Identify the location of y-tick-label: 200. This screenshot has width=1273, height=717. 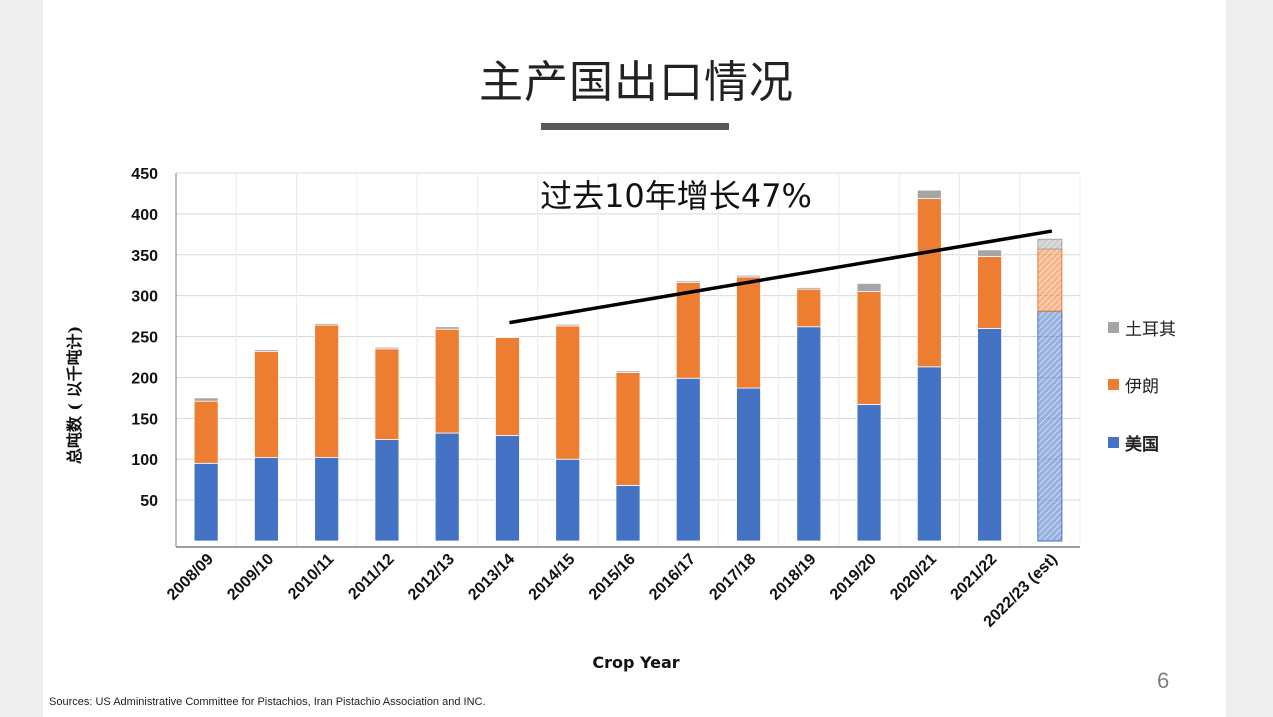
(144, 378).